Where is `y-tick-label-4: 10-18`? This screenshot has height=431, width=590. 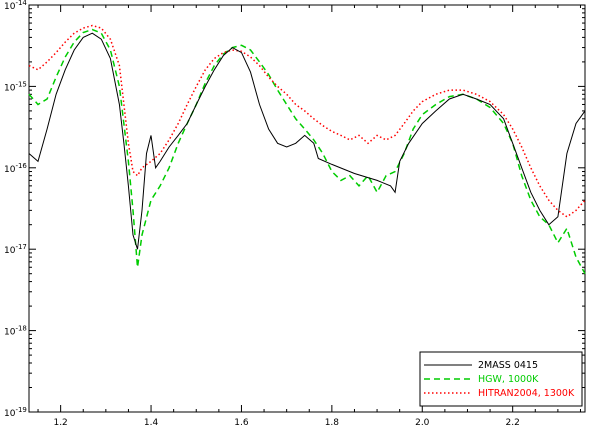 y-tick-label-4: 10-18 is located at coordinates (15, 331).